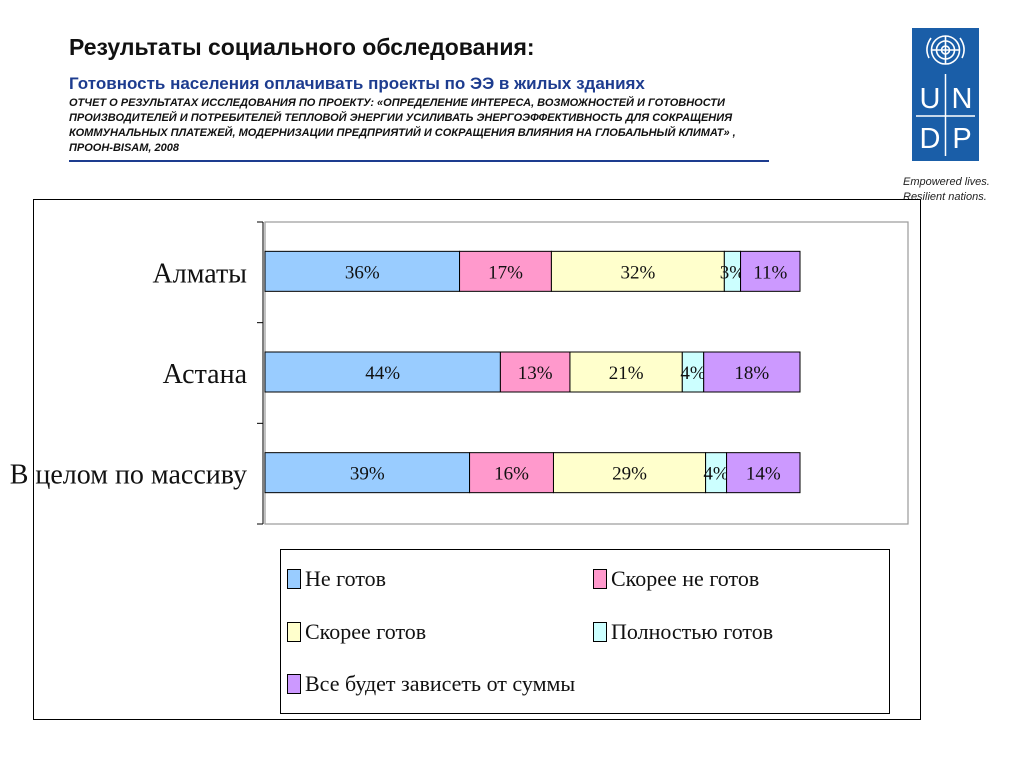  I want to click on data-label: 13%, so click(535, 373).